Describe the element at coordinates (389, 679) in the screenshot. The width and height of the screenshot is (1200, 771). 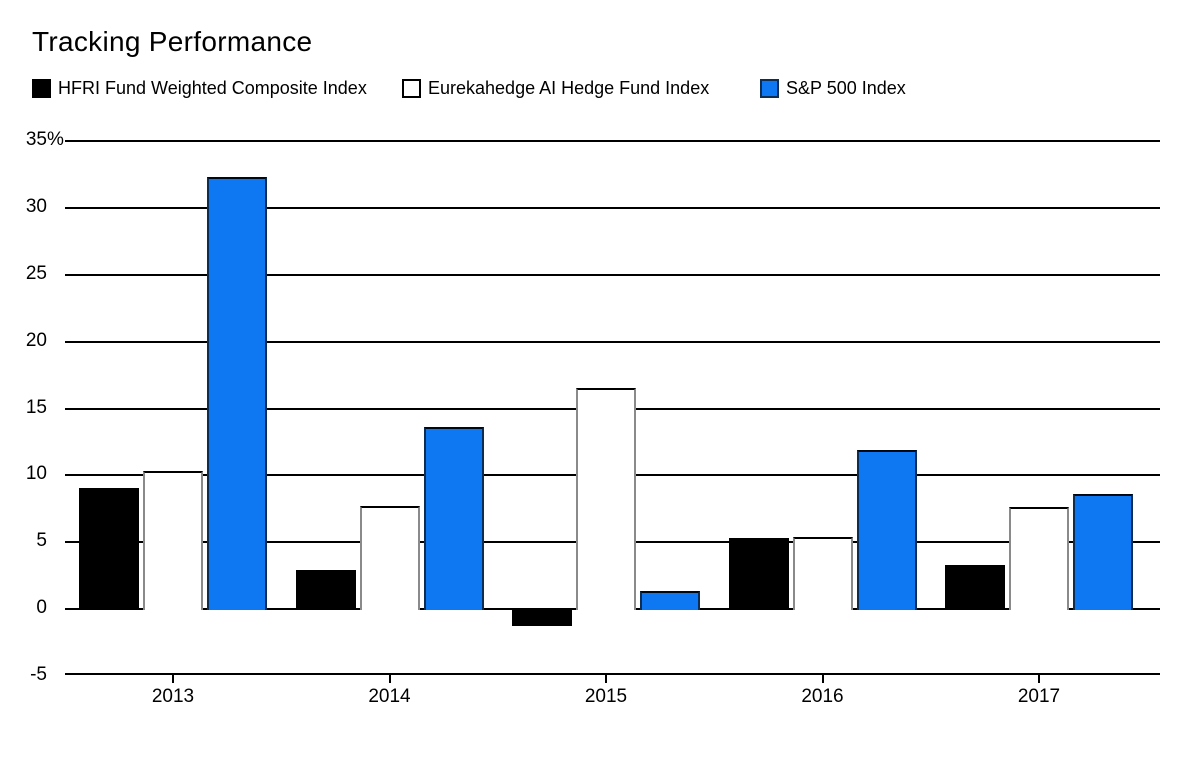
I see `x-axis-tick-2014` at that location.